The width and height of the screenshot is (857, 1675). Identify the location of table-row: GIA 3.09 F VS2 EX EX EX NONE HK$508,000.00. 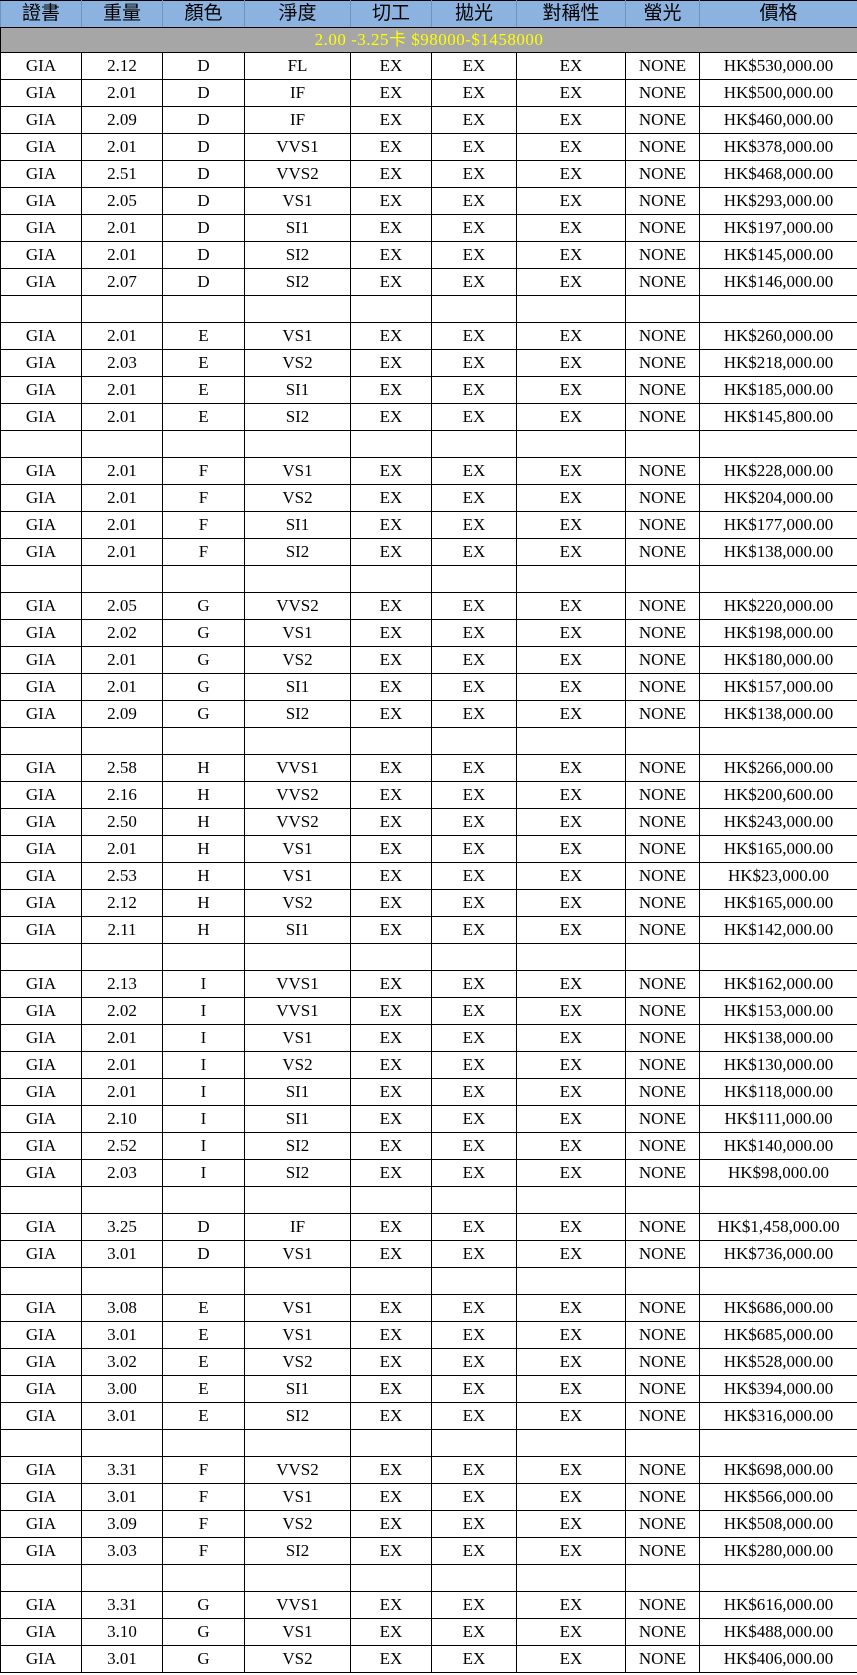
(428, 1524).